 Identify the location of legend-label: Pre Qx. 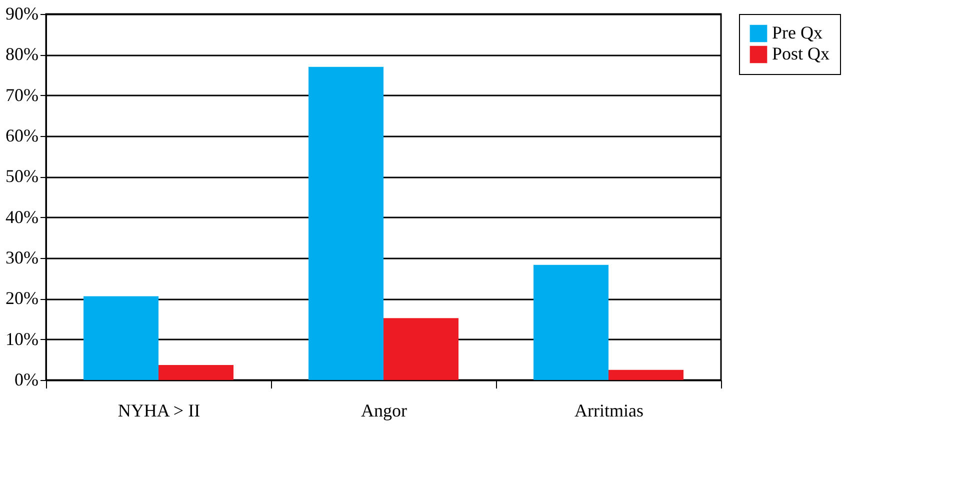
(797, 32).